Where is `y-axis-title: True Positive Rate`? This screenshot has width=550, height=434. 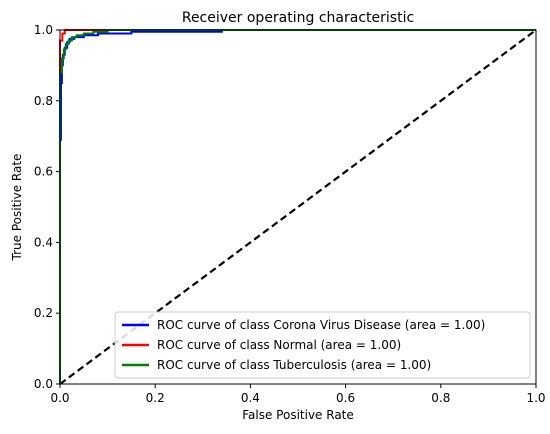
y-axis-title: True Positive Rate is located at coordinates (17, 208).